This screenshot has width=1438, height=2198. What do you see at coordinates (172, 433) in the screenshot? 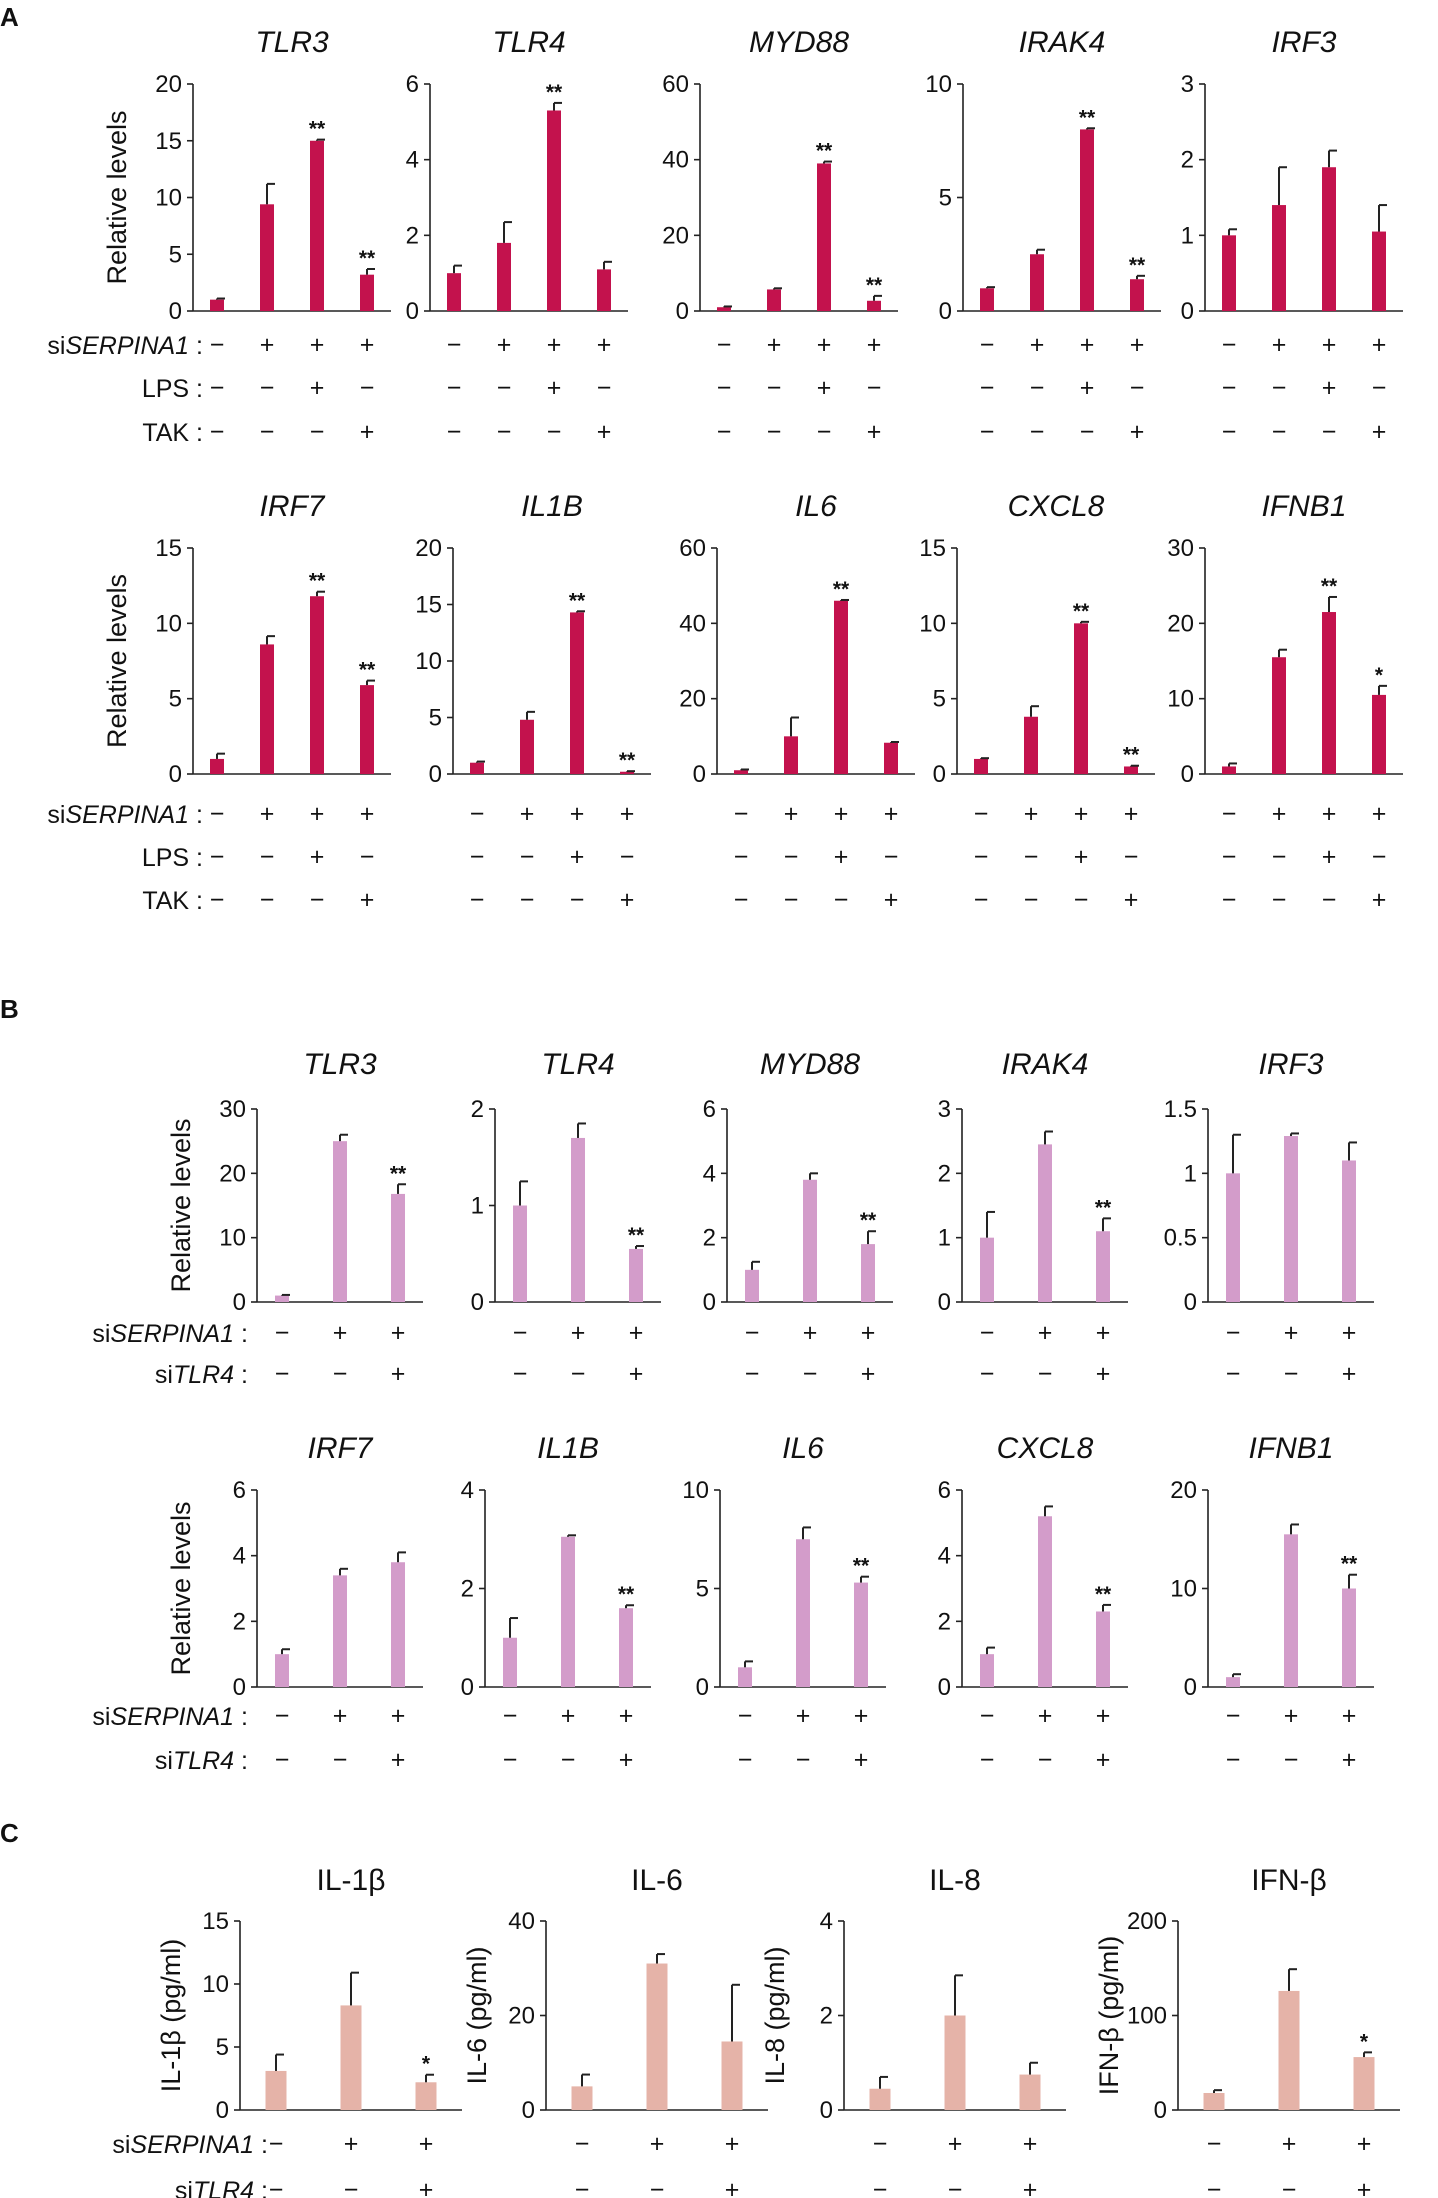
I see `condition-label-A-1-3-suffix: TAK :` at bounding box center [172, 433].